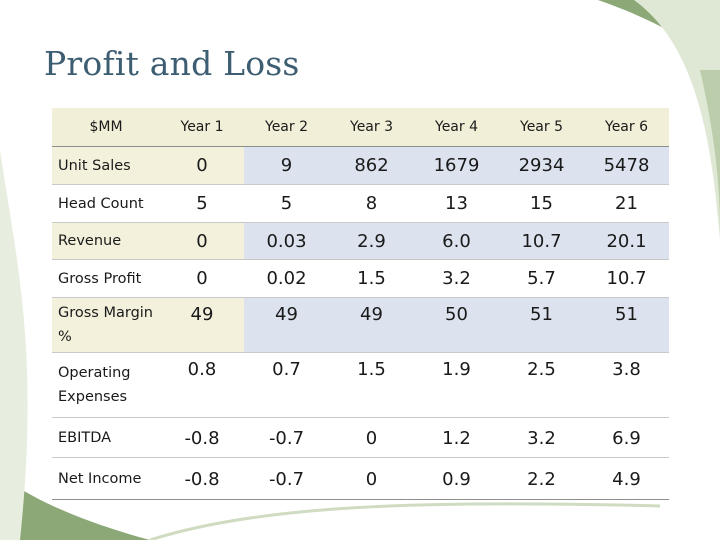 This screenshot has height=540, width=720. What do you see at coordinates (106, 478) in the screenshot?
I see `row-label: Net Income` at bounding box center [106, 478].